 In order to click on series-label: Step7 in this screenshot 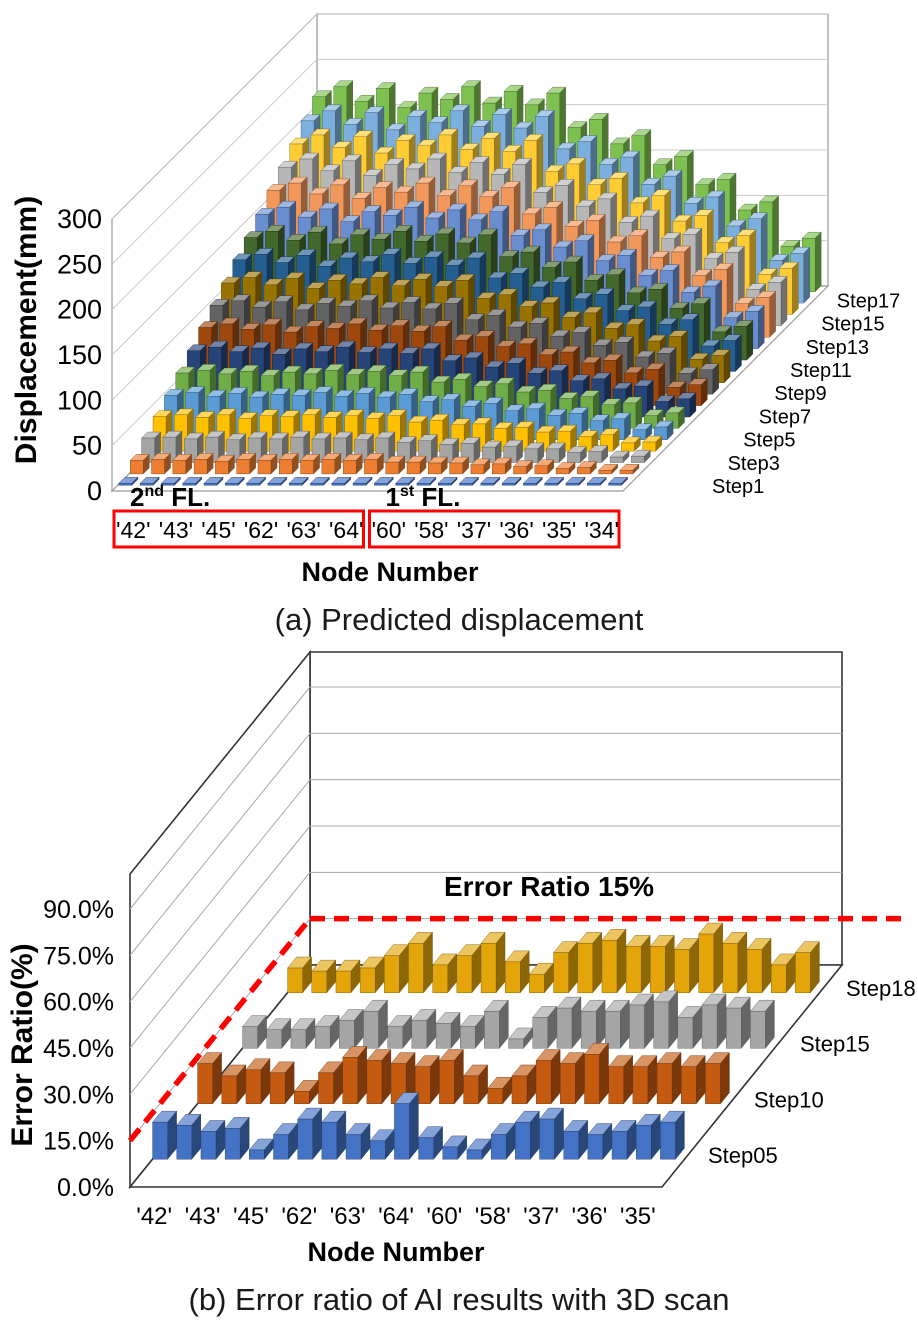, I will do `click(785, 417)`.